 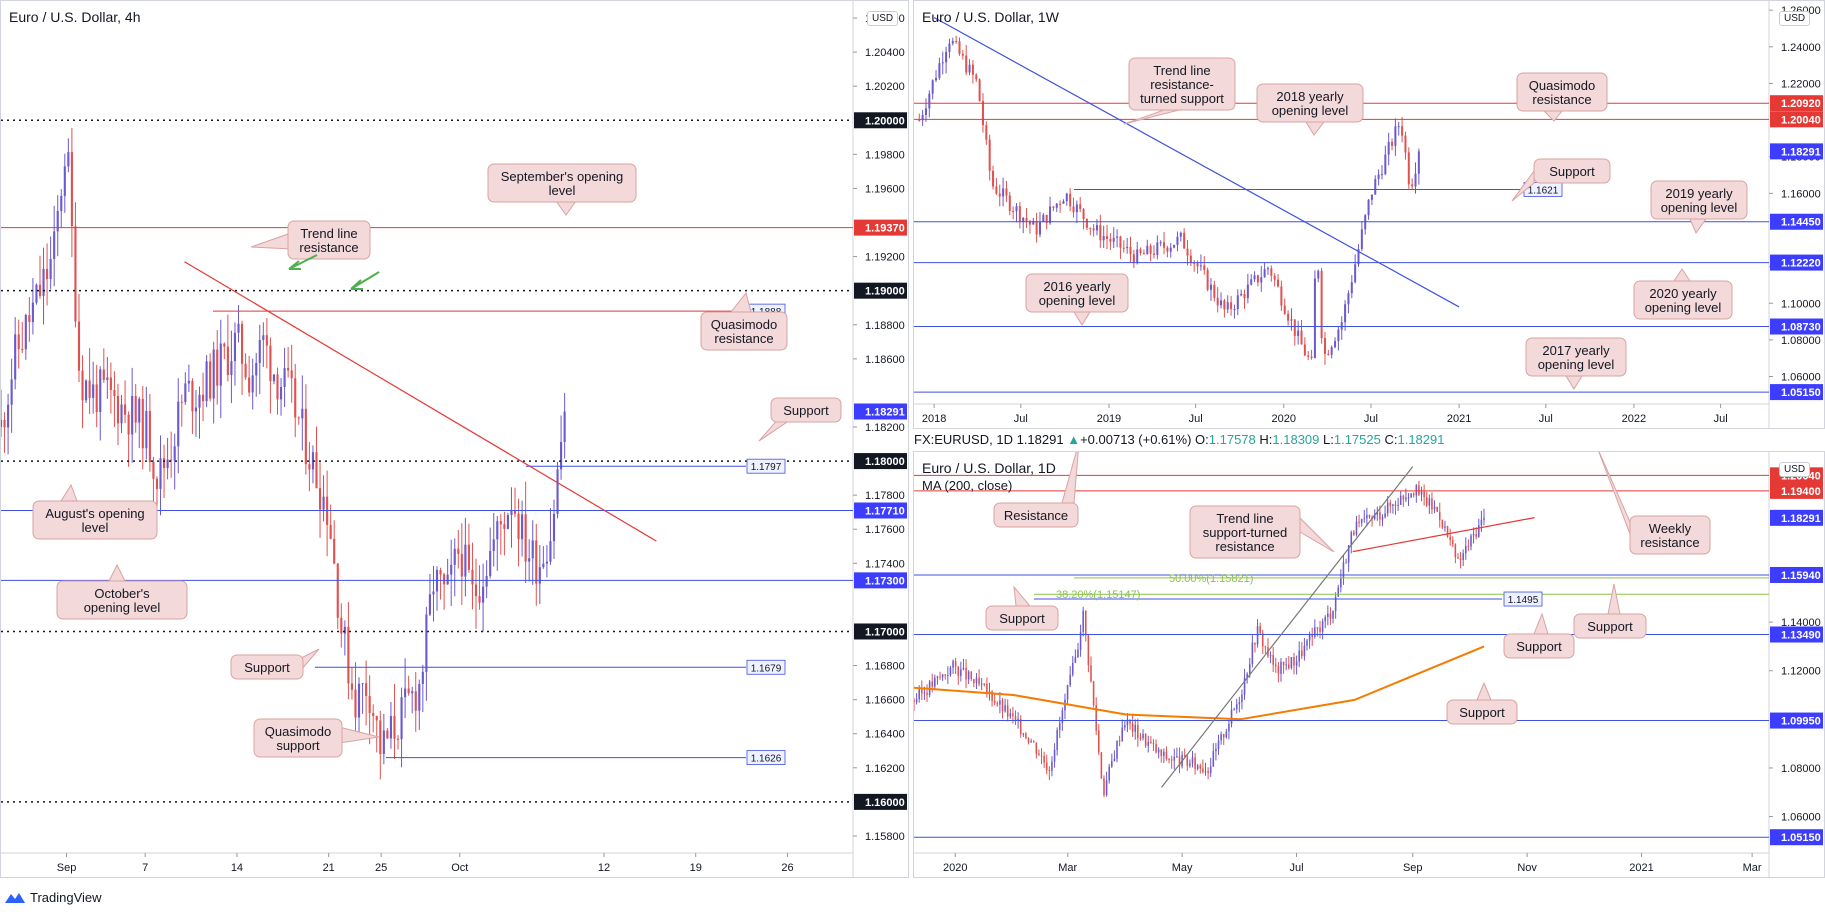 I want to click on y-tick-label: 1.24000, so click(x=1801, y=48).